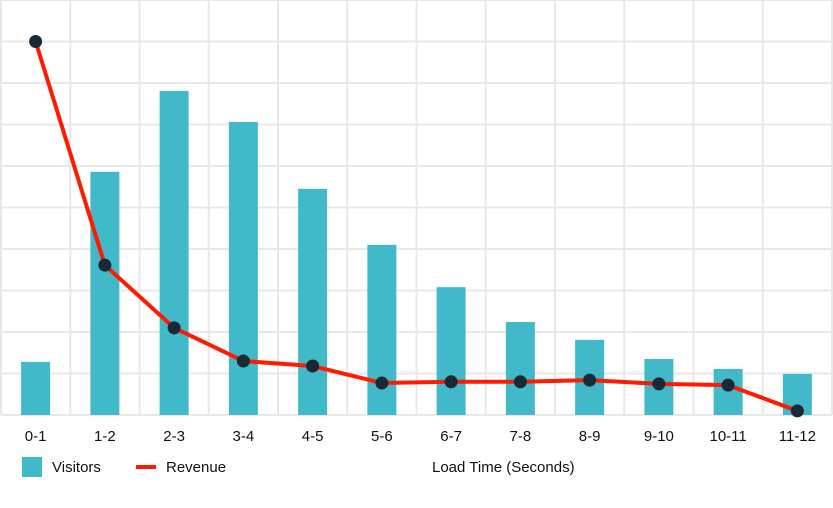  Describe the element at coordinates (32, 467) in the screenshot. I see `visitors-swatch-icon` at that location.